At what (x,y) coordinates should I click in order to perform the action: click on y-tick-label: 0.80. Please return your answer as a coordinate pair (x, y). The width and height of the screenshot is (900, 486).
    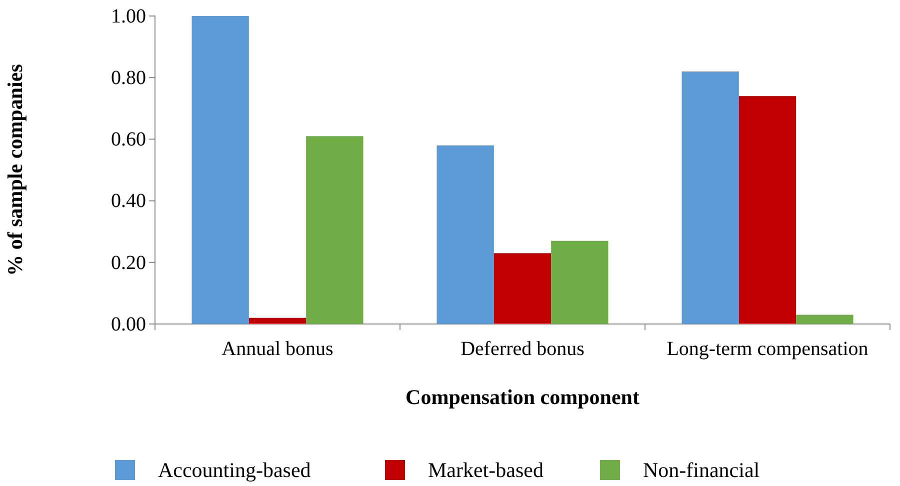
    Looking at the image, I should click on (128, 78).